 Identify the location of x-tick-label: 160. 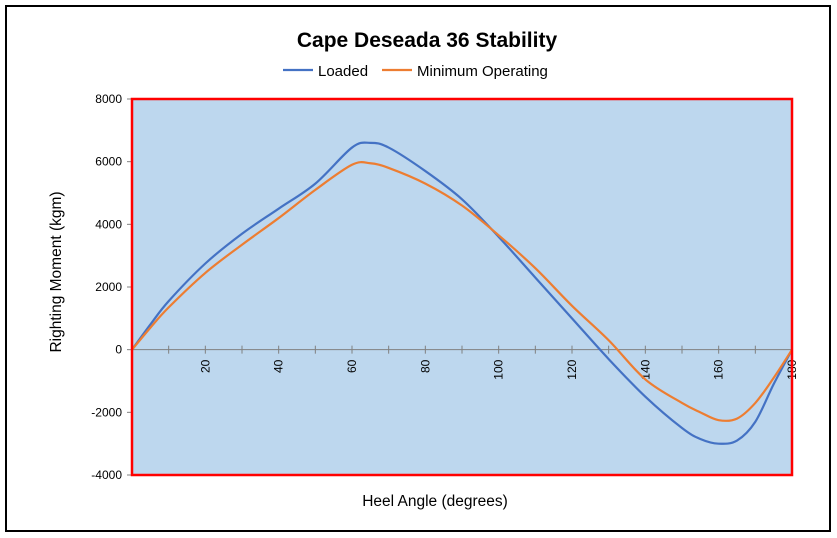
(719, 369).